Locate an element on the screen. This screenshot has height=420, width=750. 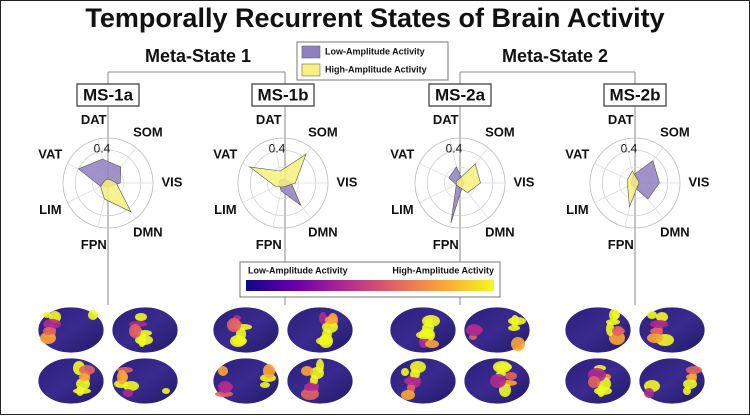
legend-label: Low-Amplitude Activity is located at coordinates (375, 51).